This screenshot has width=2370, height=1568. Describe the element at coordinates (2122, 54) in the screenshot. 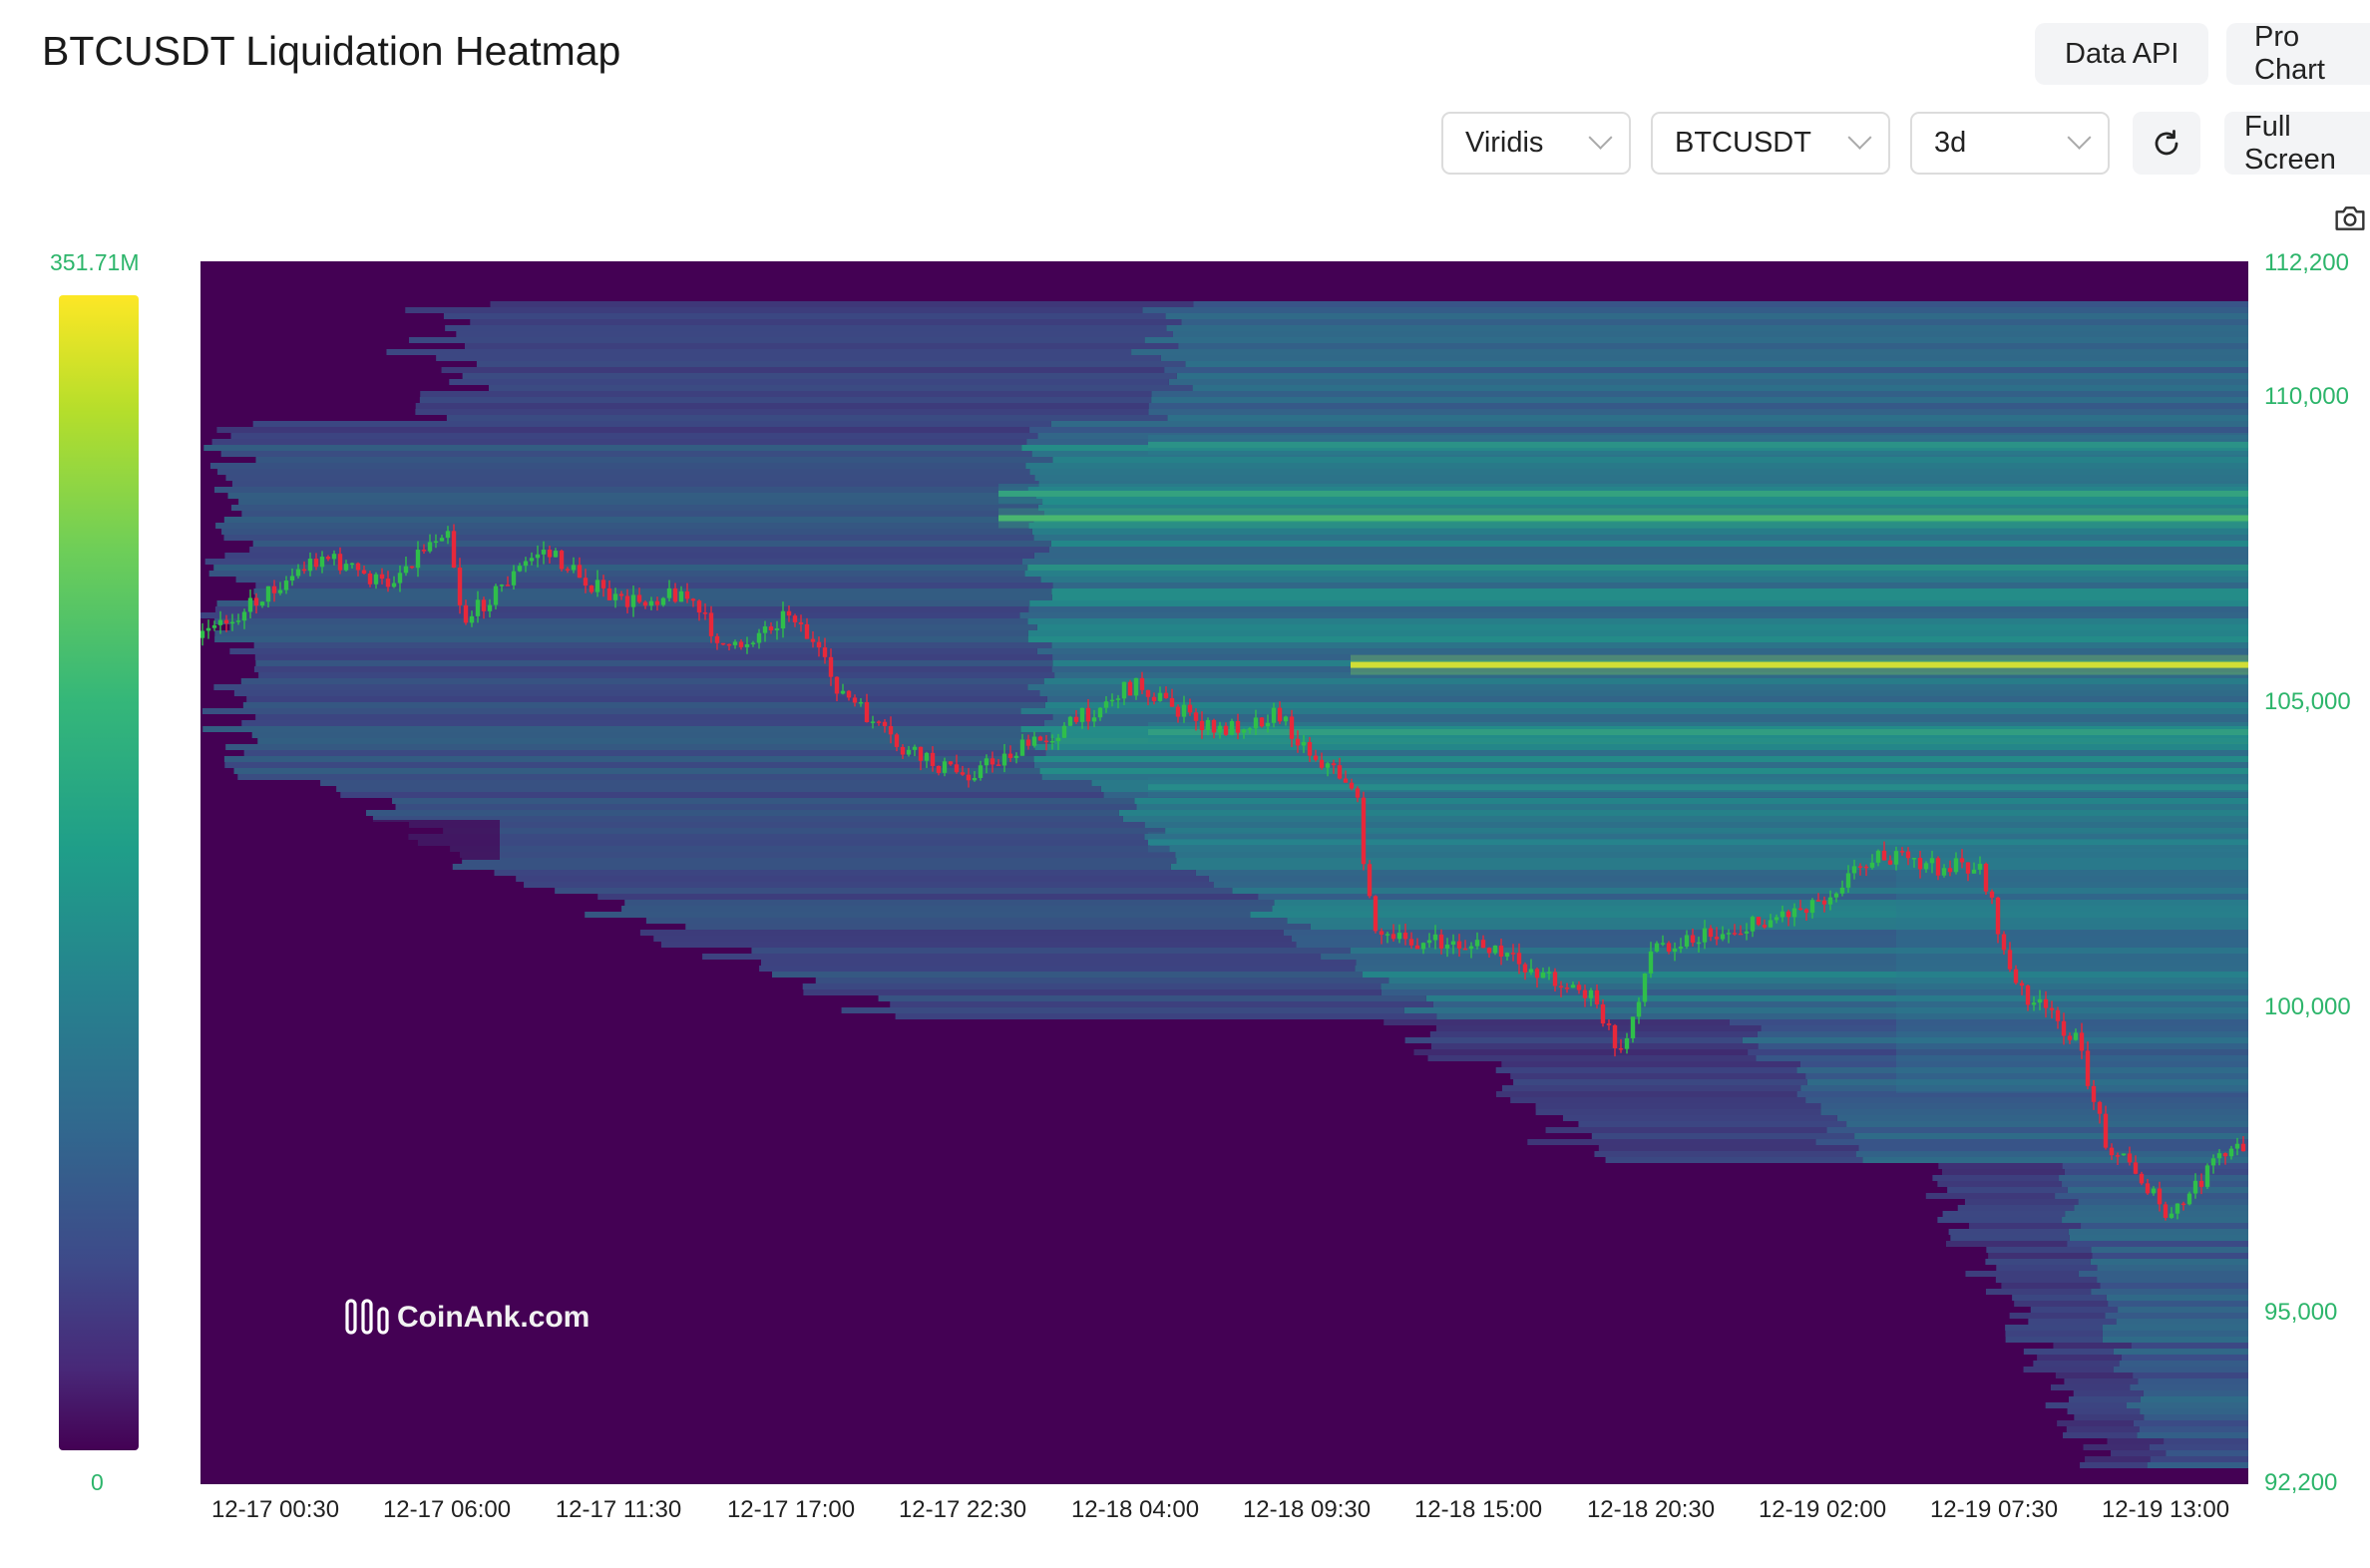

I see `data-api-button: Data API` at that location.